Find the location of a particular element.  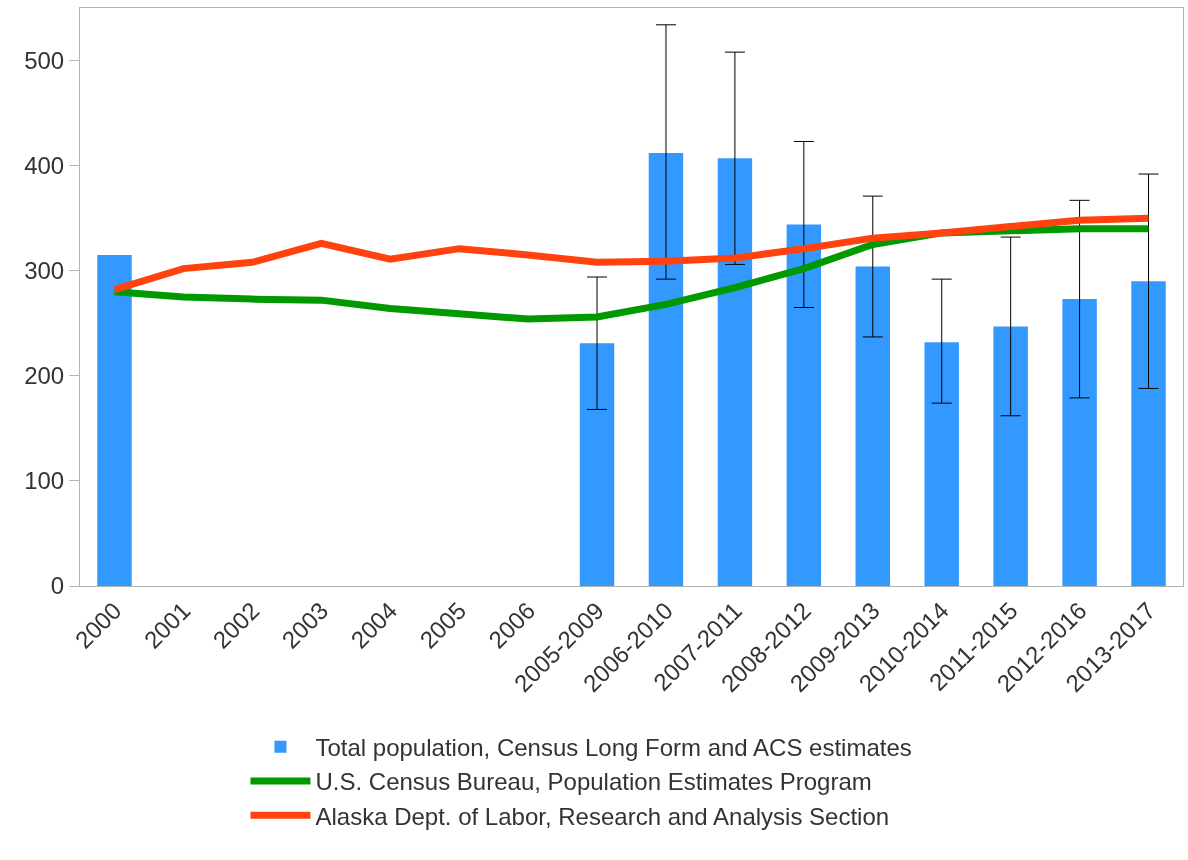

legend-label: Alaska Dept. of Labor, Research and Analysis Section is located at coordinates (602, 816).